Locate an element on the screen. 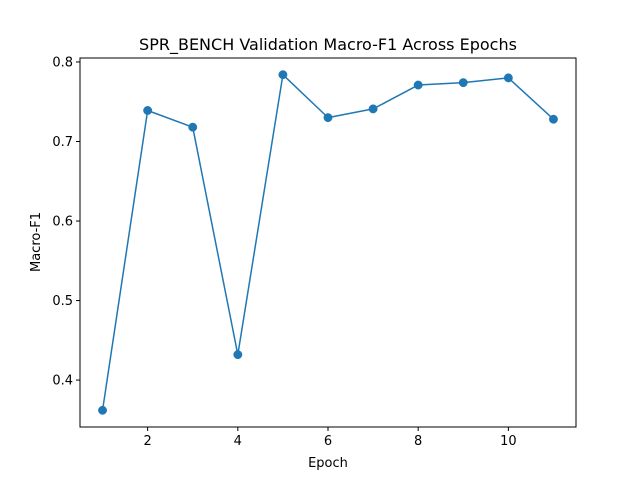 The width and height of the screenshot is (640, 480). y-axis-label: Macro-F1 is located at coordinates (36, 242).